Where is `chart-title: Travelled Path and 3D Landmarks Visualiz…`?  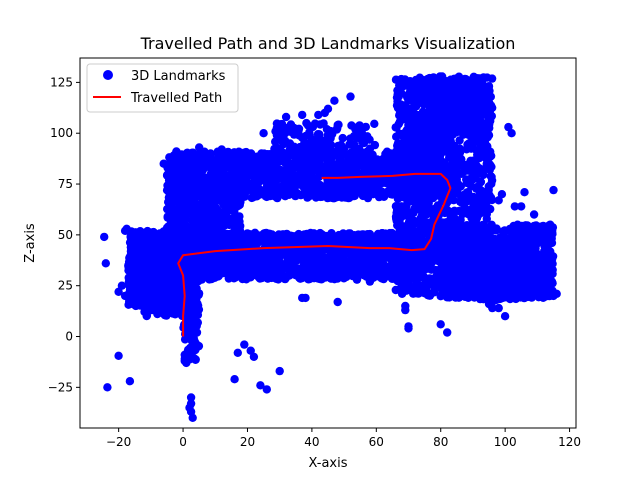 chart-title: Travelled Path and 3D Landmarks Visualiz… is located at coordinates (328, 43).